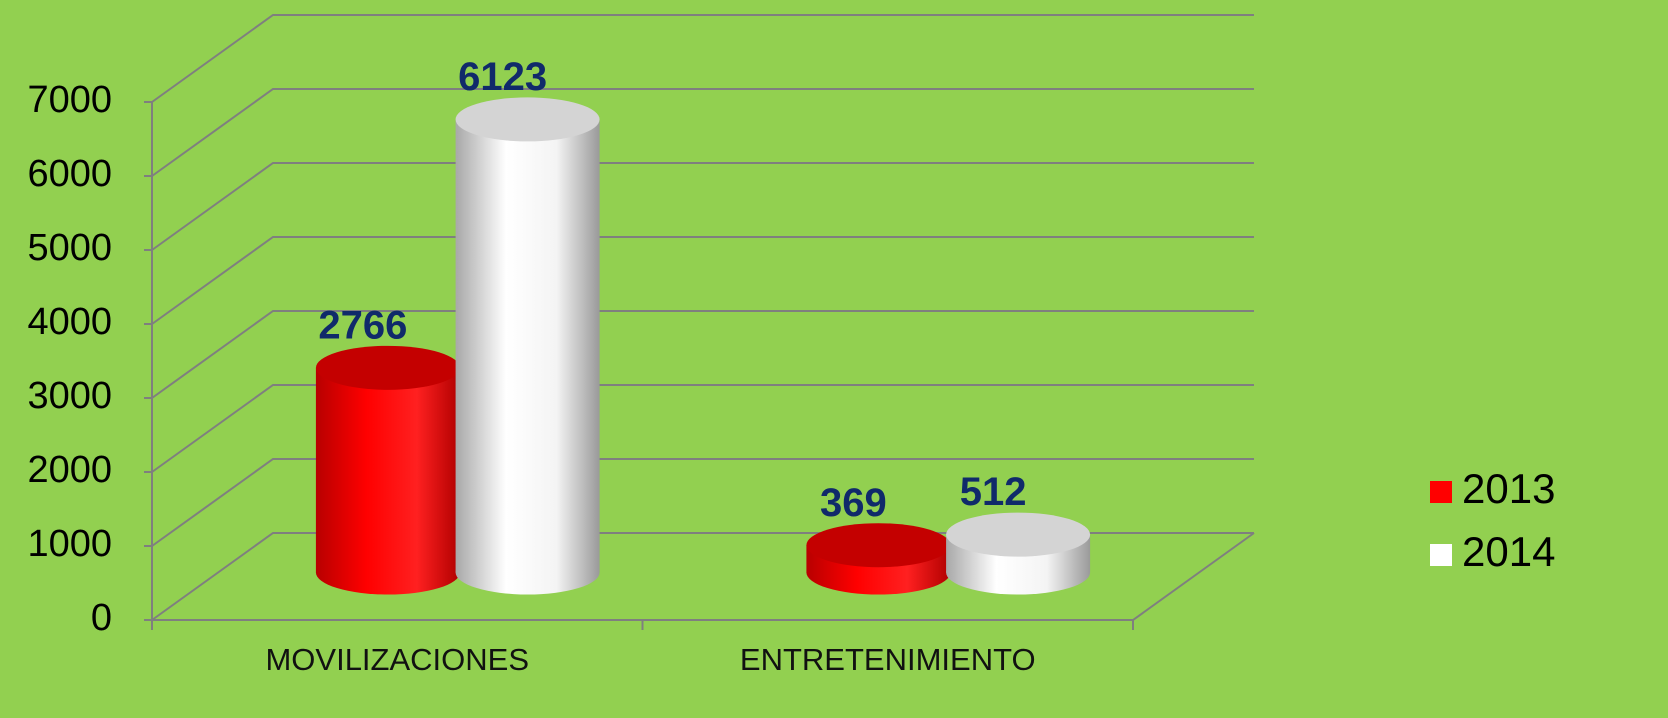 This screenshot has width=1668, height=718. Describe the element at coordinates (69, 174) in the screenshot. I see `y-tick-label: 6000` at that location.